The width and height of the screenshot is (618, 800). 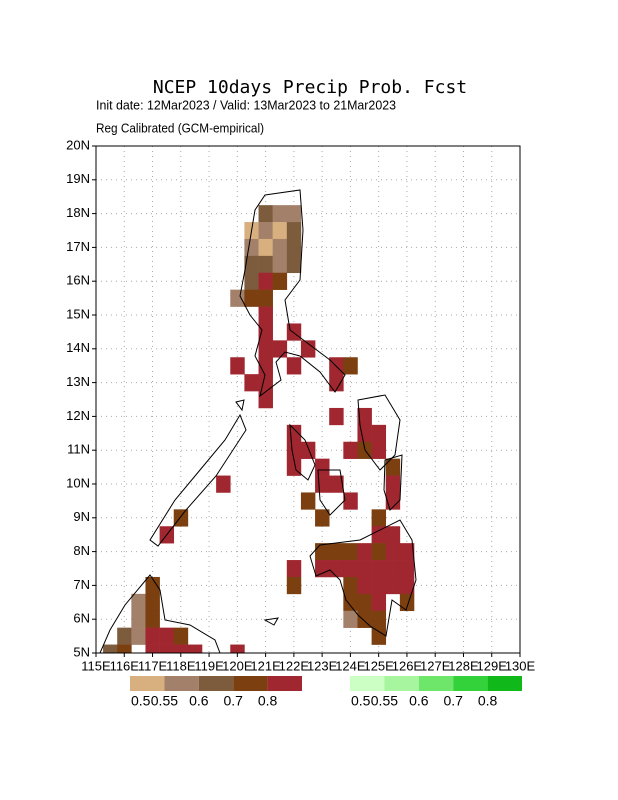 What do you see at coordinates (181, 665) in the screenshot?
I see `x-tick-label: 118E` at bounding box center [181, 665].